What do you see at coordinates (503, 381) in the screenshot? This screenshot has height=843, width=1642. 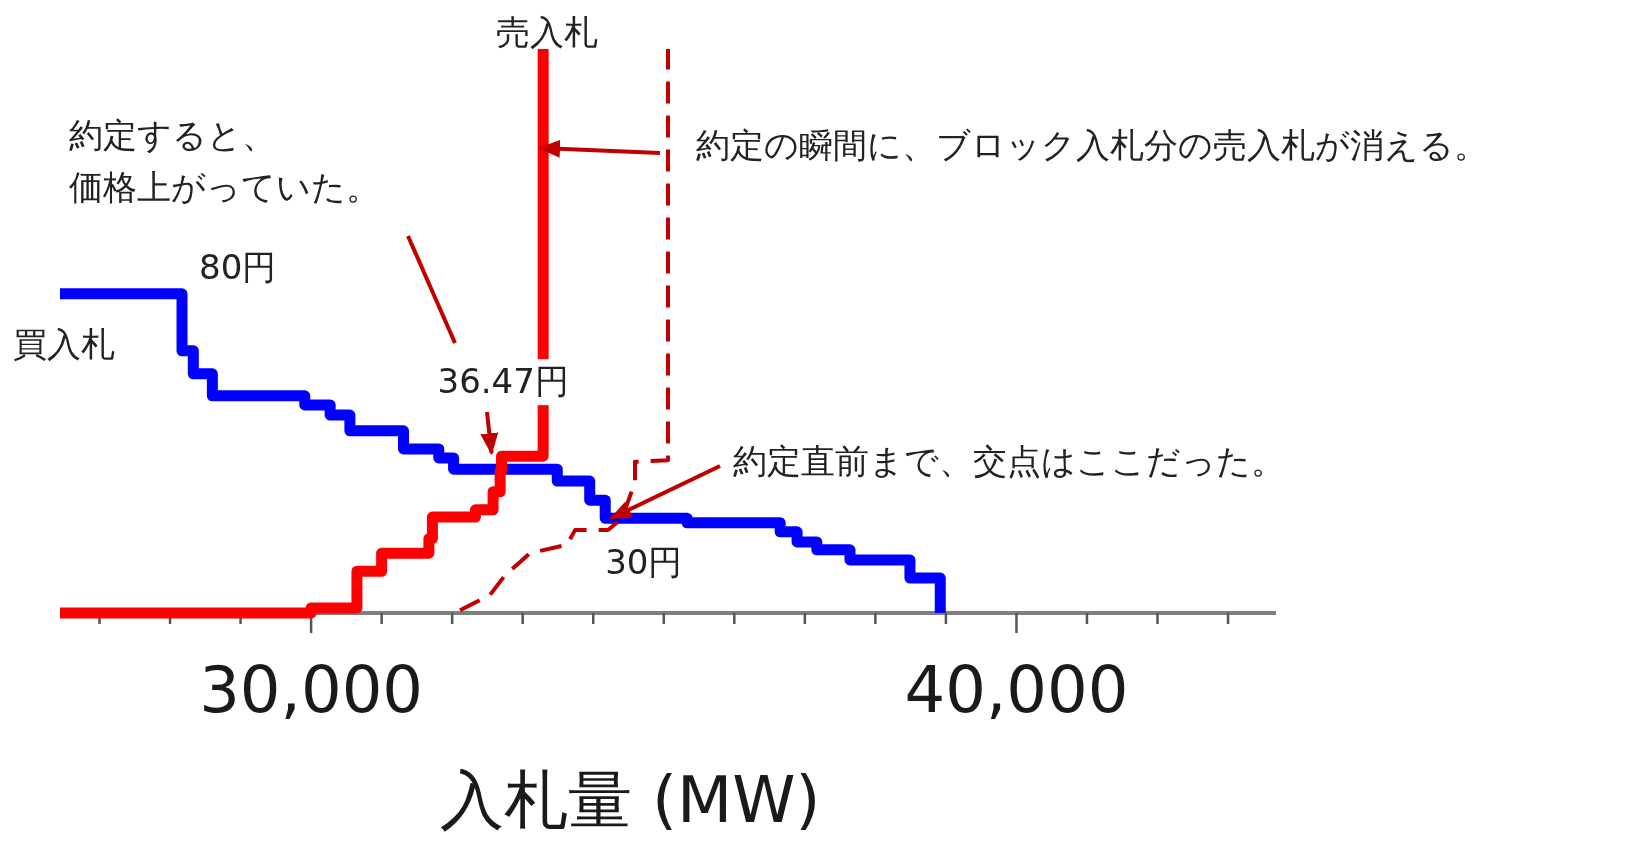 I see `annotation: 36.47円` at bounding box center [503, 381].